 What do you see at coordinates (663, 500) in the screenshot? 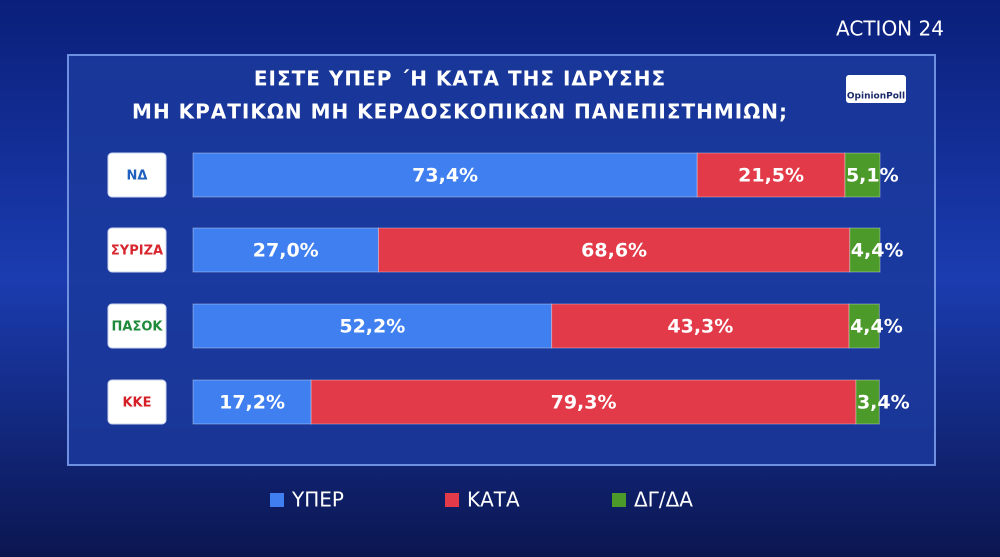
I see `legend-label: ΔΓ/ΔΑ` at bounding box center [663, 500].